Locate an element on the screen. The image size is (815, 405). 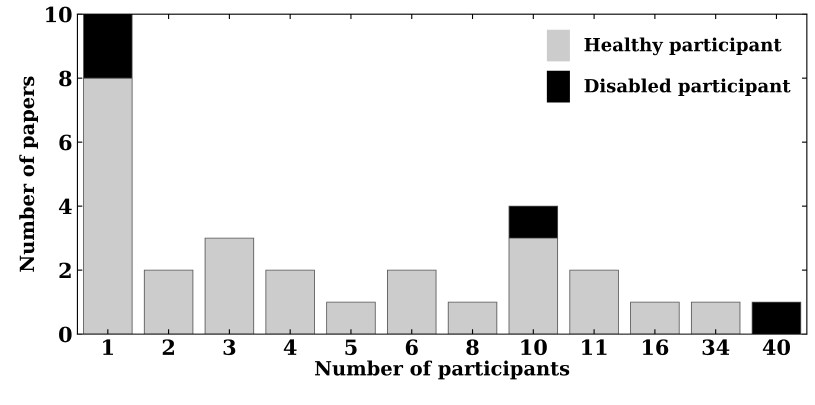
x-tick-label: 34 is located at coordinates (716, 347).